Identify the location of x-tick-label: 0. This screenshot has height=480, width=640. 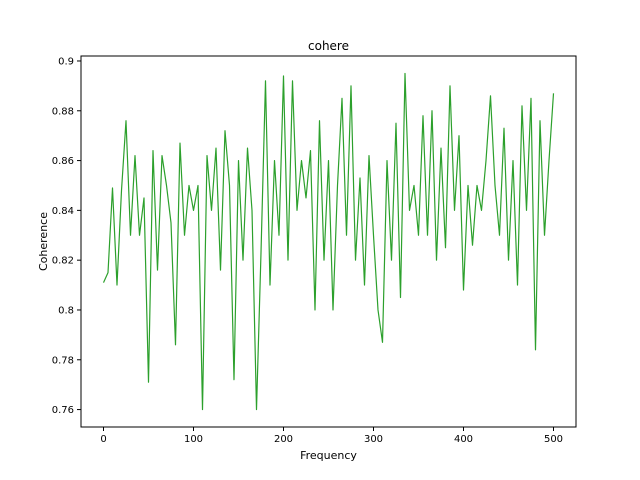
(103, 439).